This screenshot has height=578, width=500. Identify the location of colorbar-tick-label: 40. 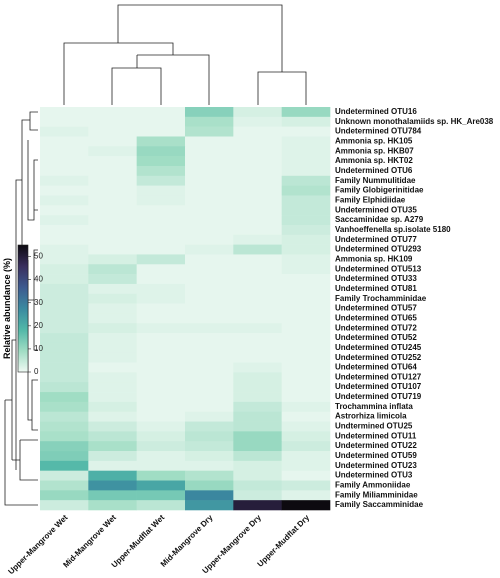
(38, 279).